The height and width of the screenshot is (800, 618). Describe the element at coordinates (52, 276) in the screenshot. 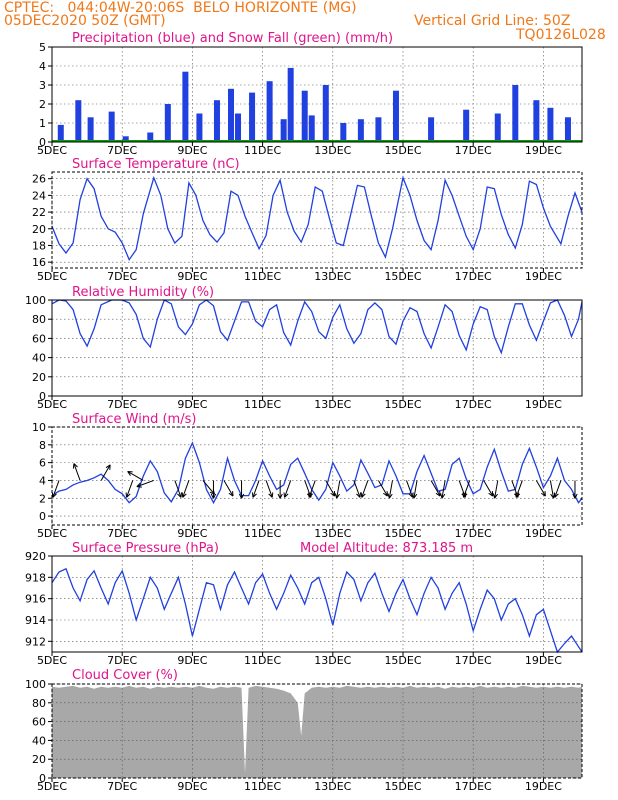

I see `temperature-xtick-label: 5DEC` at that location.